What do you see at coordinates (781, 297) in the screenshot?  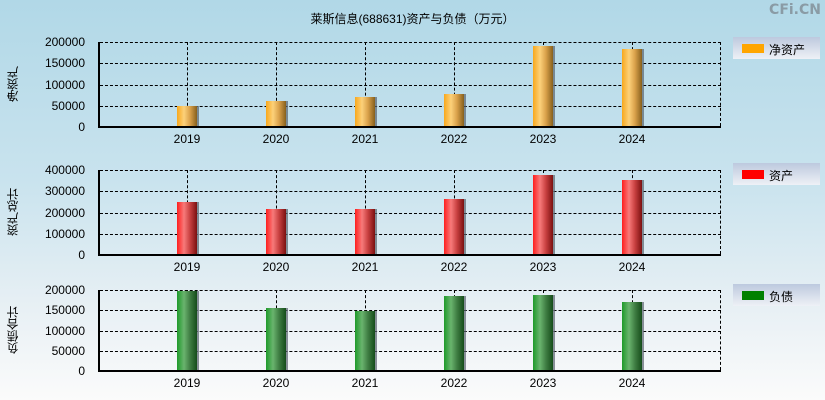 I see `legend-label: 负债` at bounding box center [781, 297].